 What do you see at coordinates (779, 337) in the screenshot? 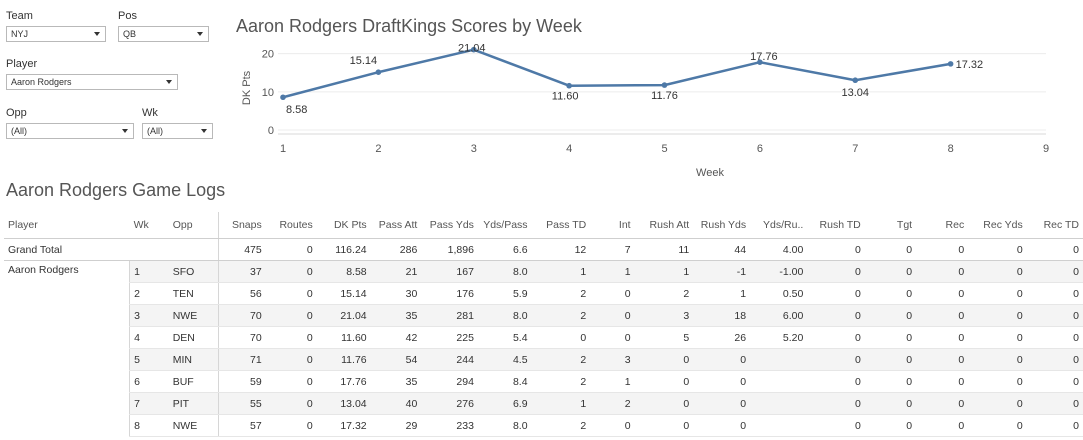
I see `table-cell: 5.20` at bounding box center [779, 337].